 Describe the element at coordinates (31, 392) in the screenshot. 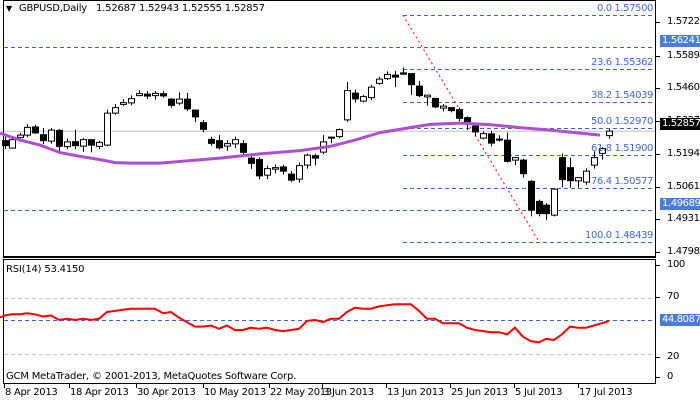

I see `date-axis-label: 8 Apr 2013` at that location.